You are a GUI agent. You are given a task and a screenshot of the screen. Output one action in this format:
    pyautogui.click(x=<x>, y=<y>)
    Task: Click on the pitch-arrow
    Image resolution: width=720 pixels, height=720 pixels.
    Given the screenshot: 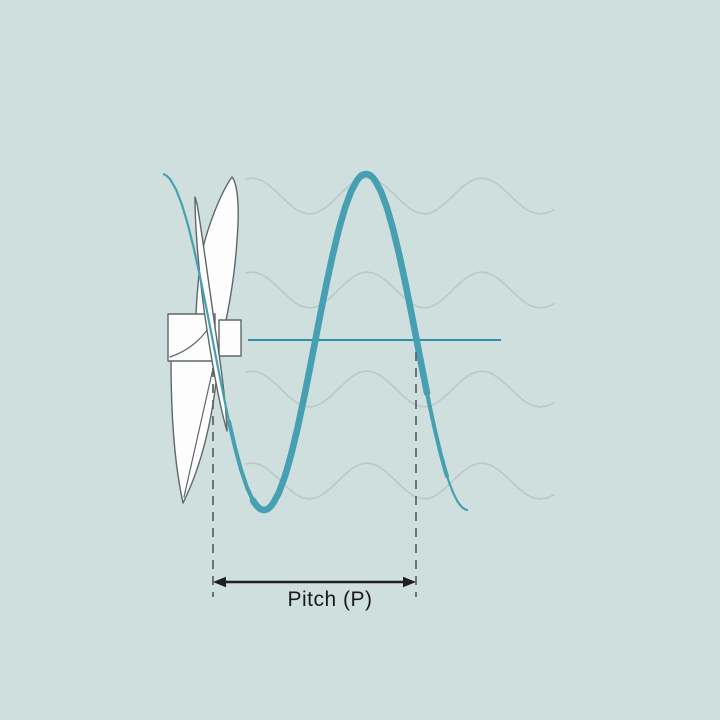 What is the action you would take?
    pyautogui.click(x=314, y=582)
    